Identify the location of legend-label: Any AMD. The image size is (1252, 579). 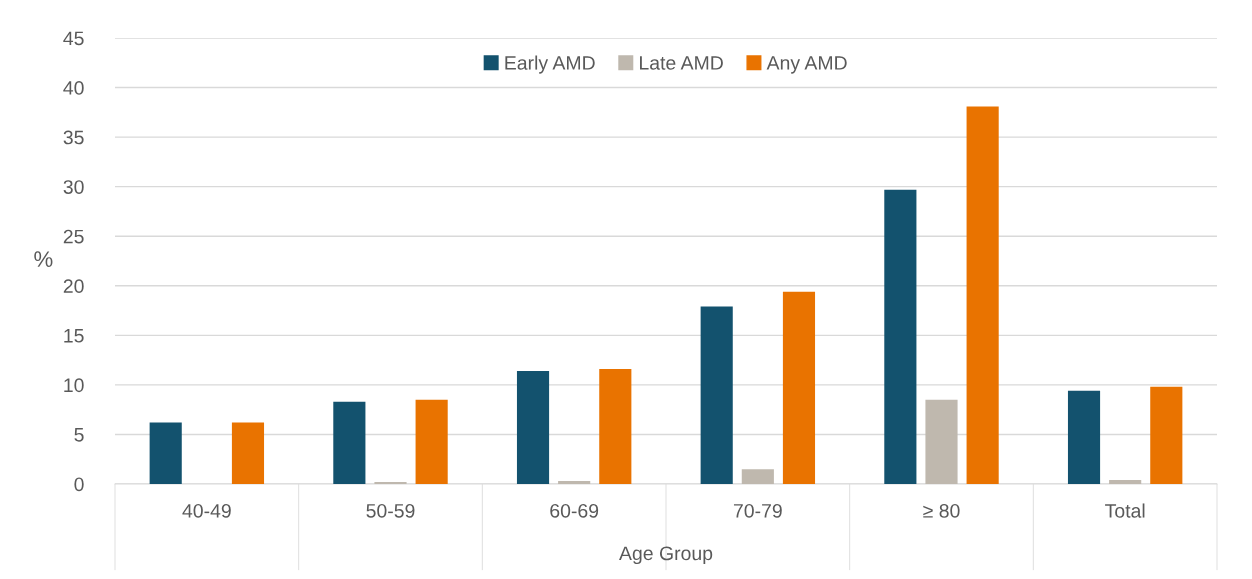
(806, 65).